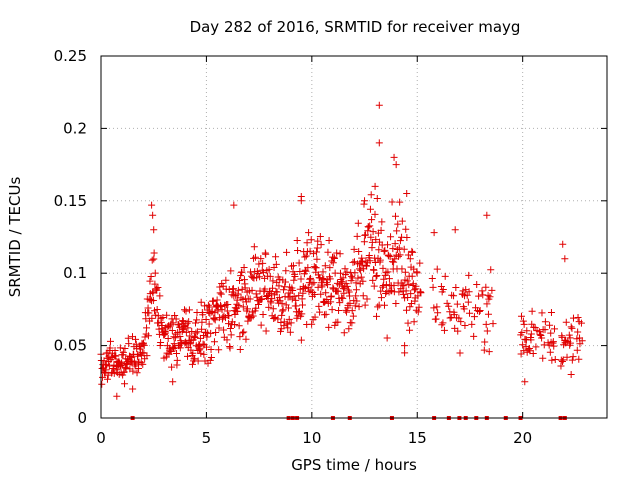 The width and height of the screenshot is (640, 480). I want to click on x-tick-label: 20, so click(522, 438).